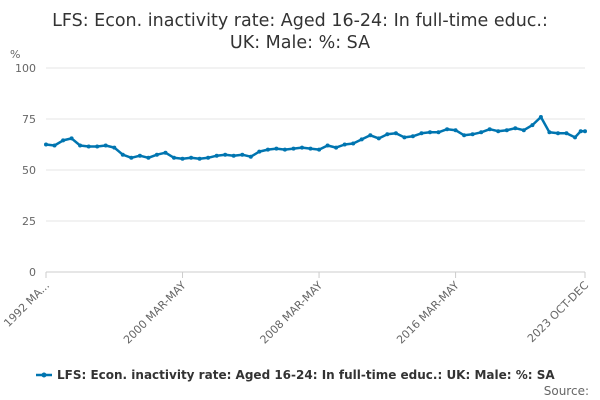 This screenshot has height=400, width=600. I want to click on chart-title-line2: UK: Male: %: SA, so click(300, 43).